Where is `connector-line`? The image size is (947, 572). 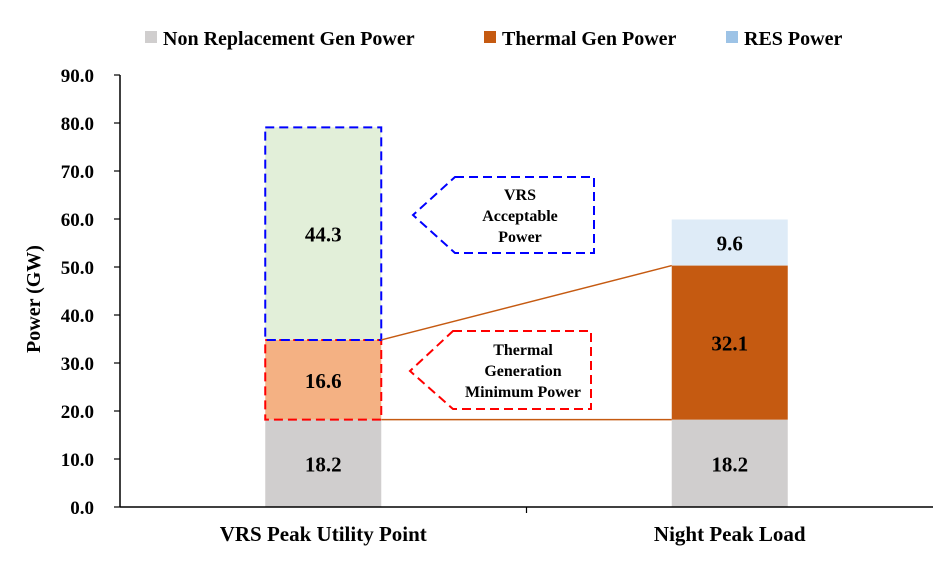
connector-line is located at coordinates (526, 302).